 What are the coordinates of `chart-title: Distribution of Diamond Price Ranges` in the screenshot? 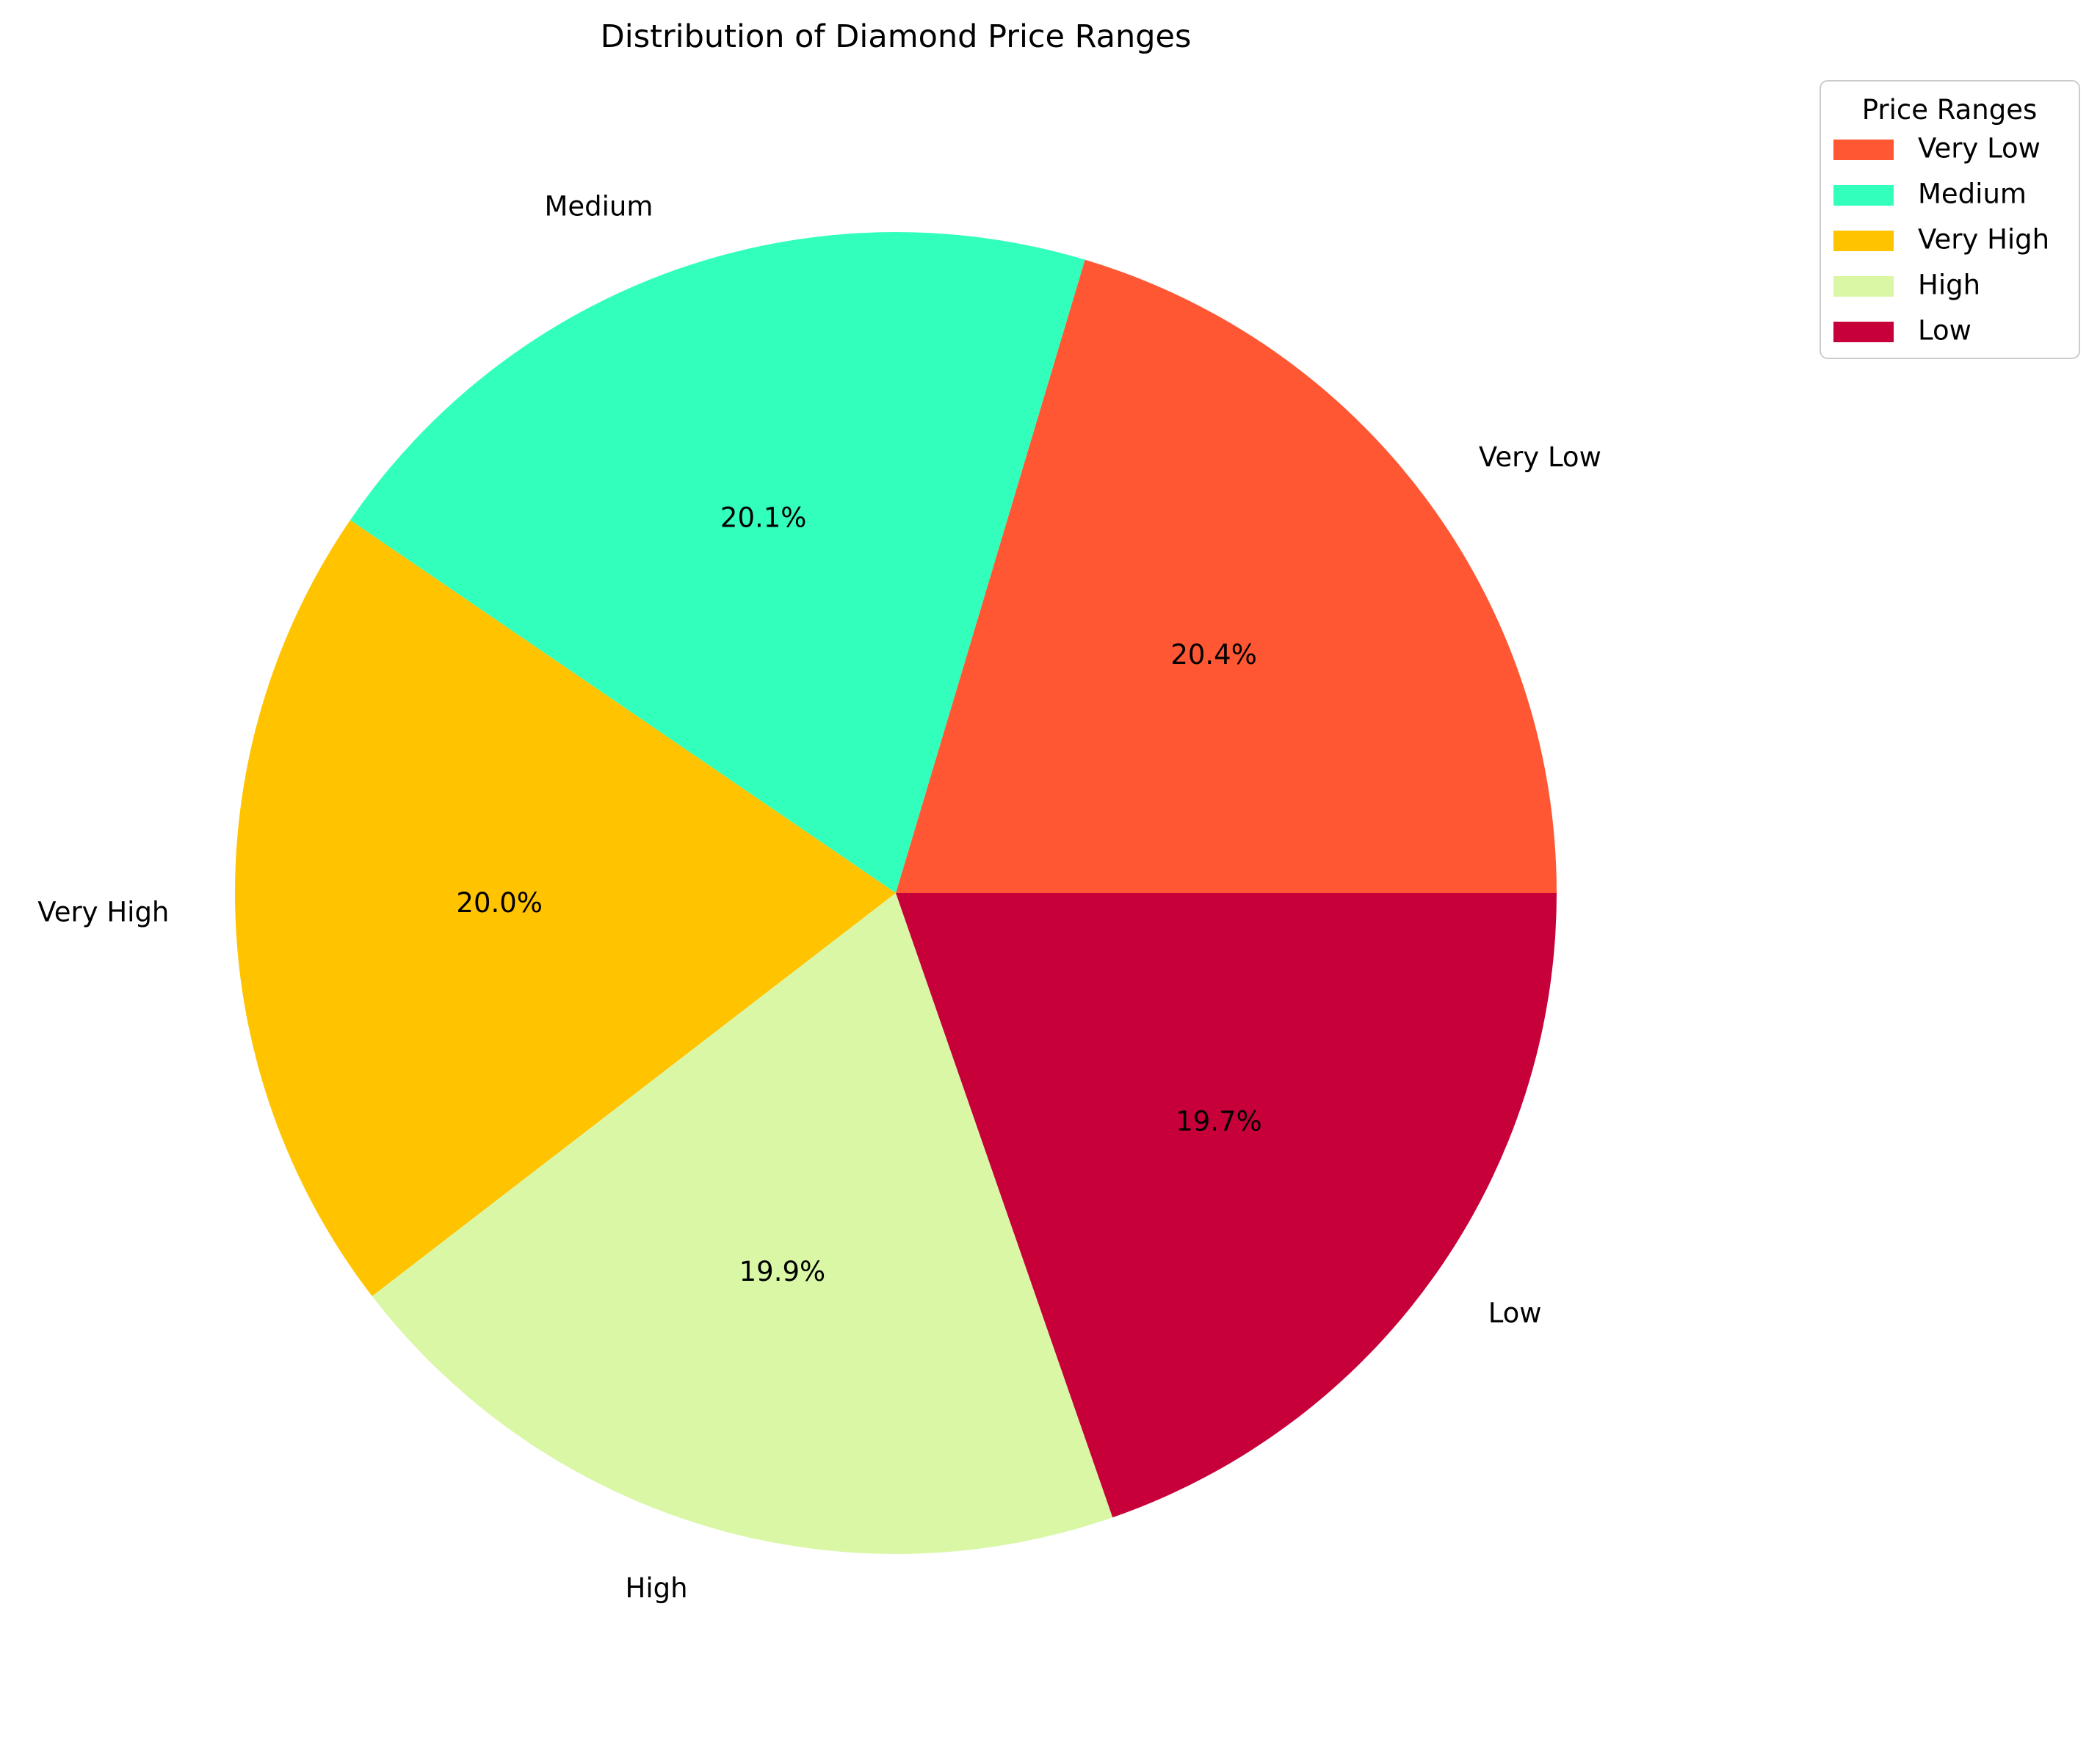 It's located at (897, 36).